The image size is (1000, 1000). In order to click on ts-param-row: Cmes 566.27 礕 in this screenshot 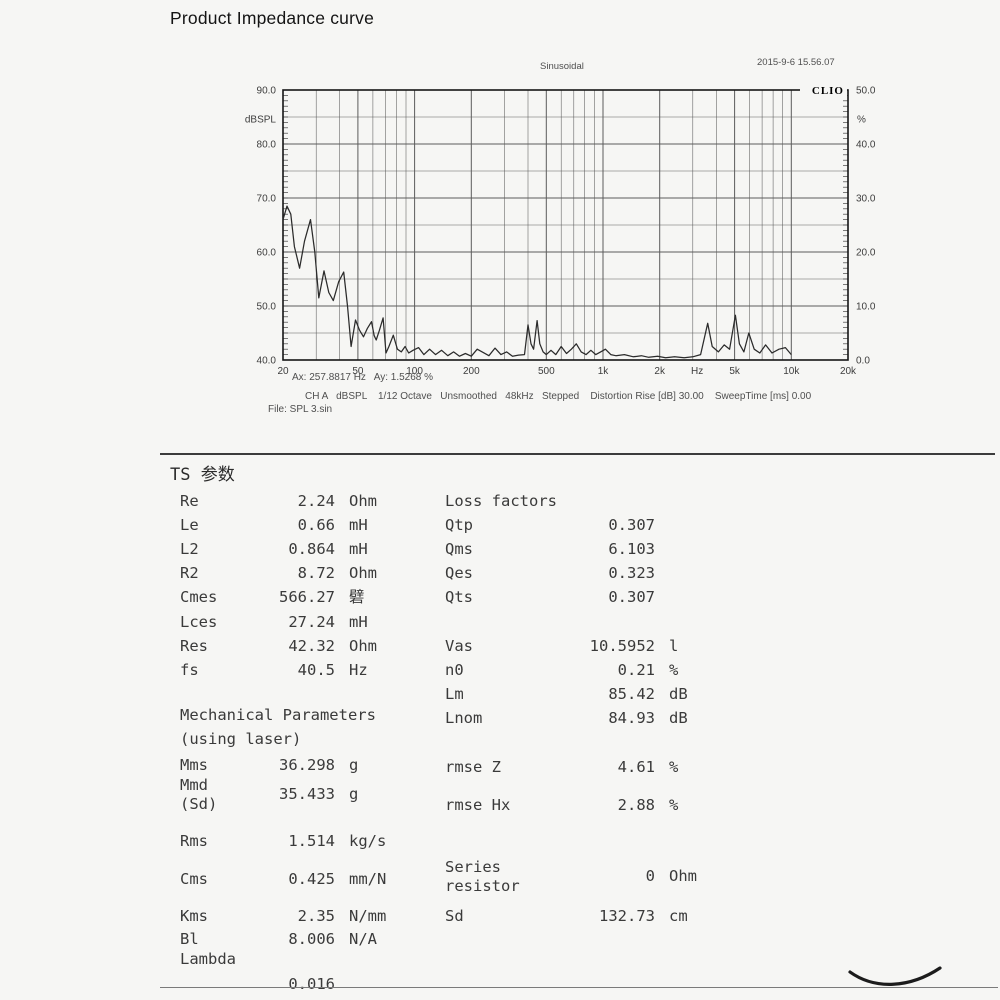, I will do `click(305, 598)`.